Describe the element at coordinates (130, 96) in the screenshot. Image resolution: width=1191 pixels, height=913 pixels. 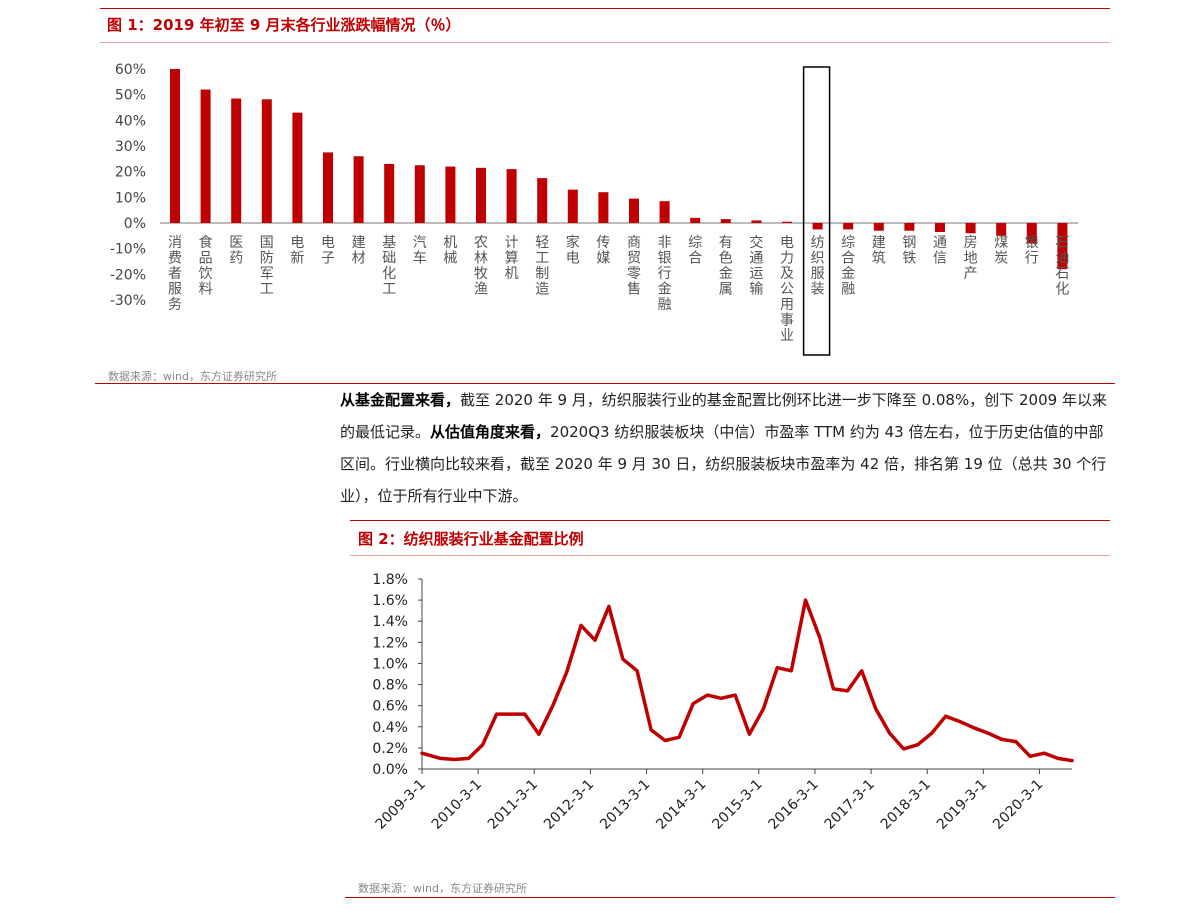
I see `y-tick-label: 50%` at that location.